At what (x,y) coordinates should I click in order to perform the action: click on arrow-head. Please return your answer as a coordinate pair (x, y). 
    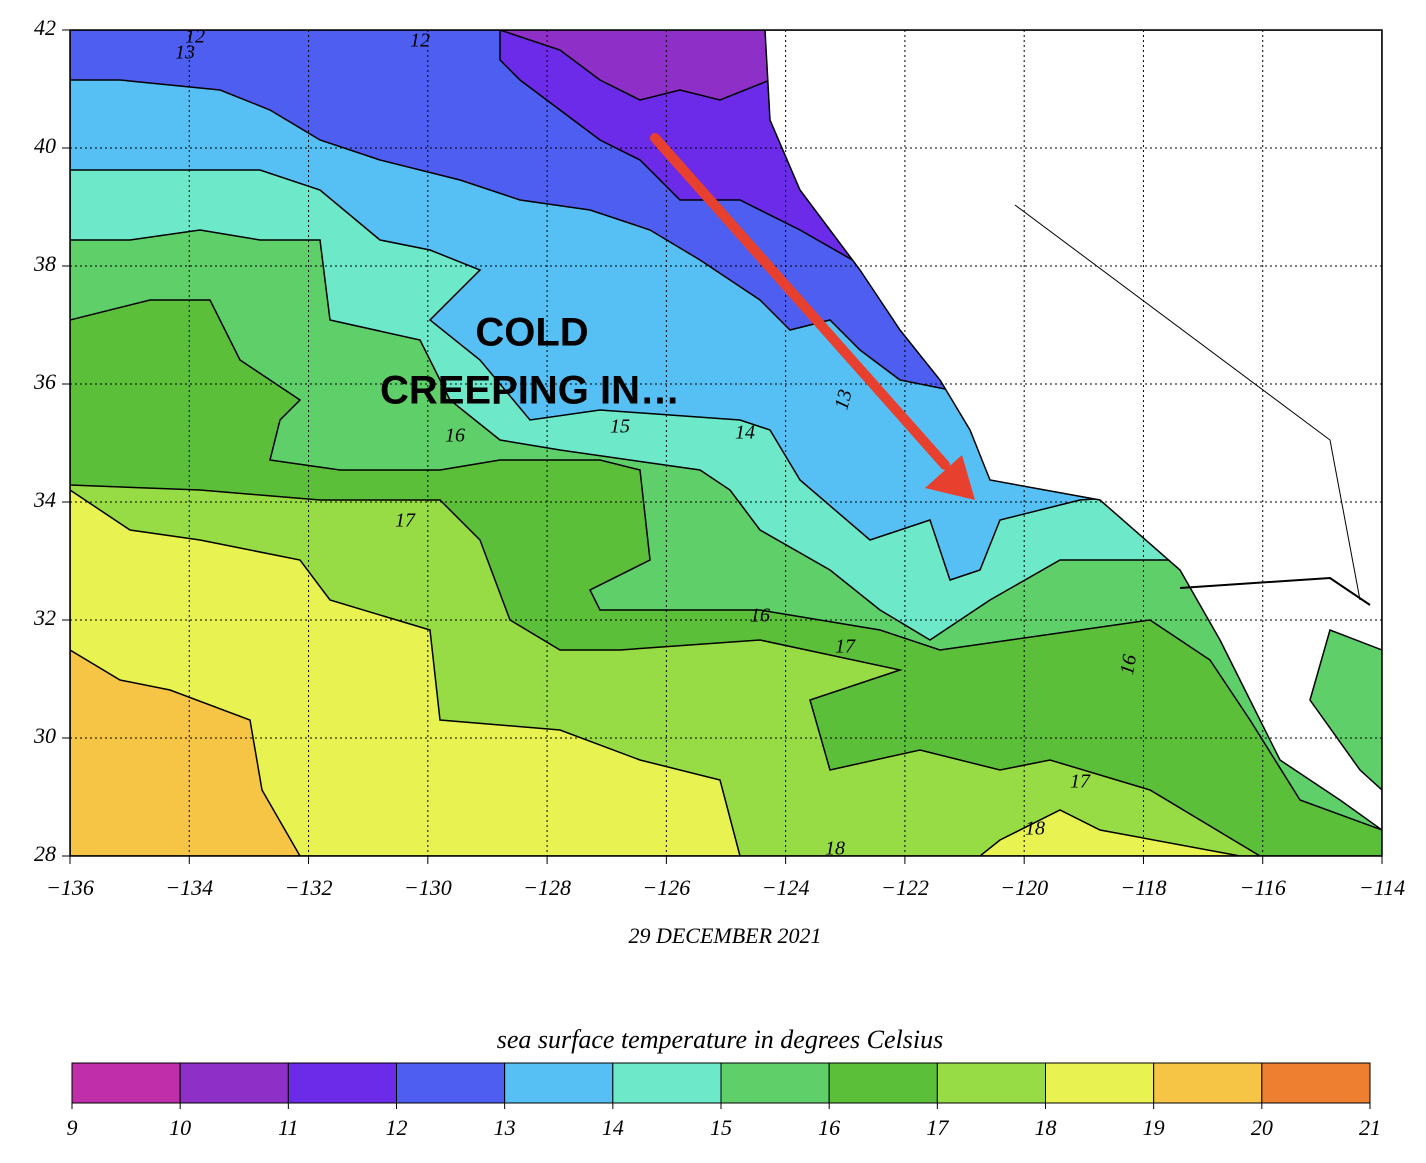
    Looking at the image, I should click on (950, 477).